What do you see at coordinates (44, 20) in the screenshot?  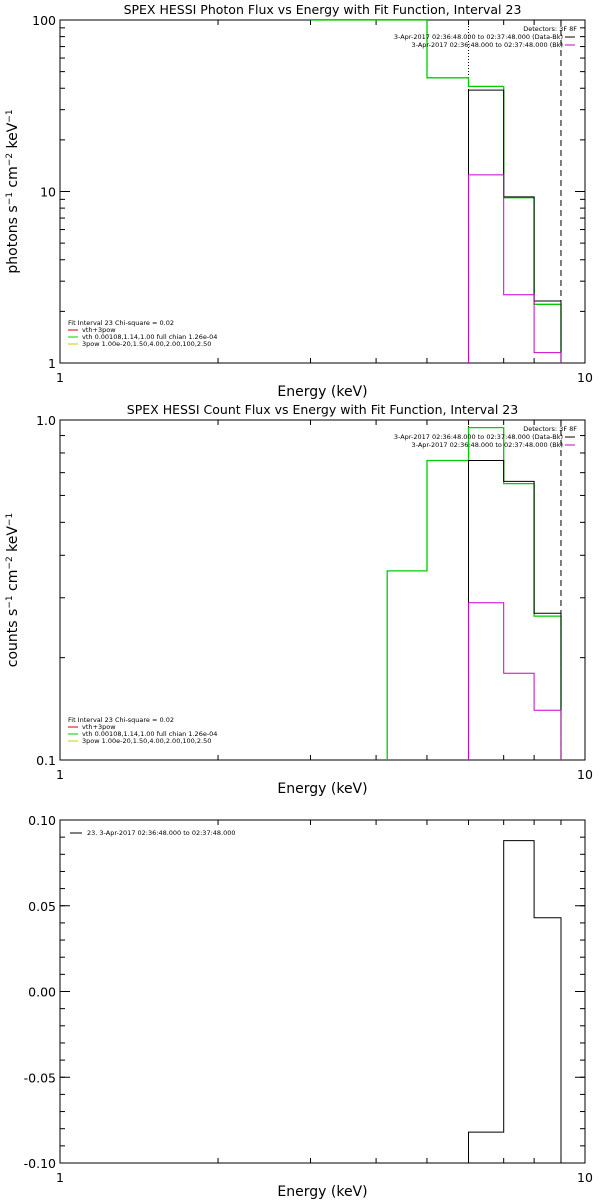 I see `y-tick-label: 100` at bounding box center [44, 20].